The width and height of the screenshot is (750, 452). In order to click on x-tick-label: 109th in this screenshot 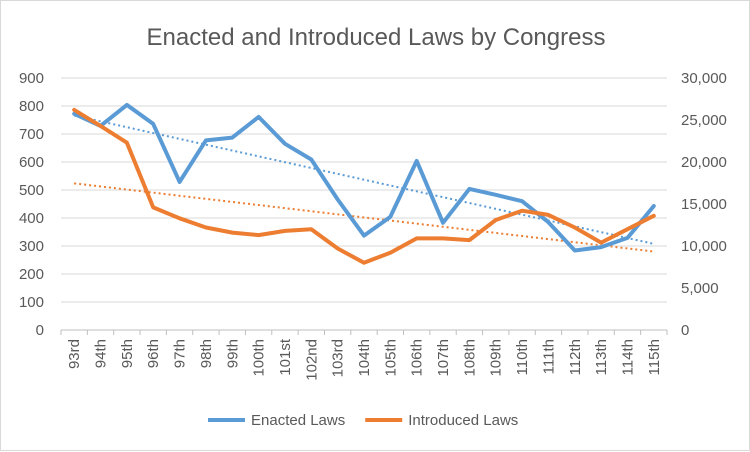, I will do `click(496, 358)`.